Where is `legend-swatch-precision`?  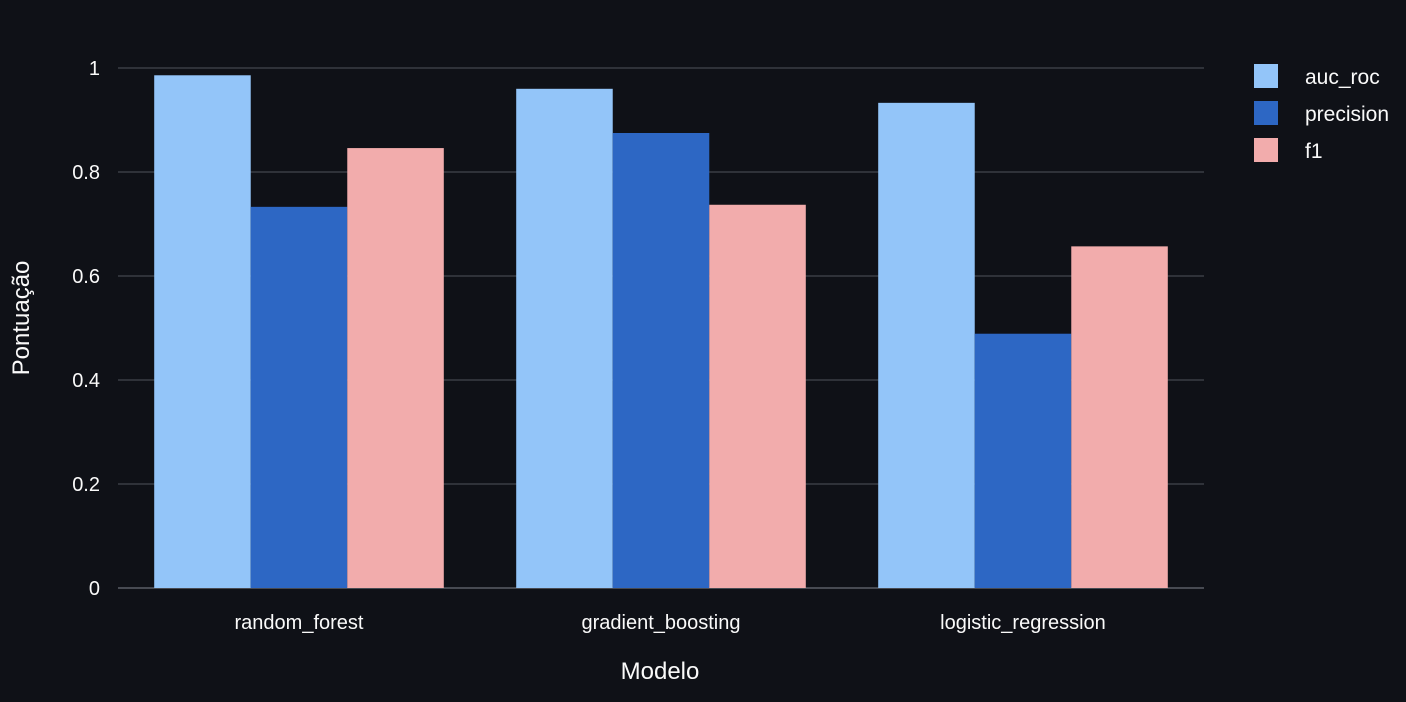
legend-swatch-precision is located at coordinates (1266, 113).